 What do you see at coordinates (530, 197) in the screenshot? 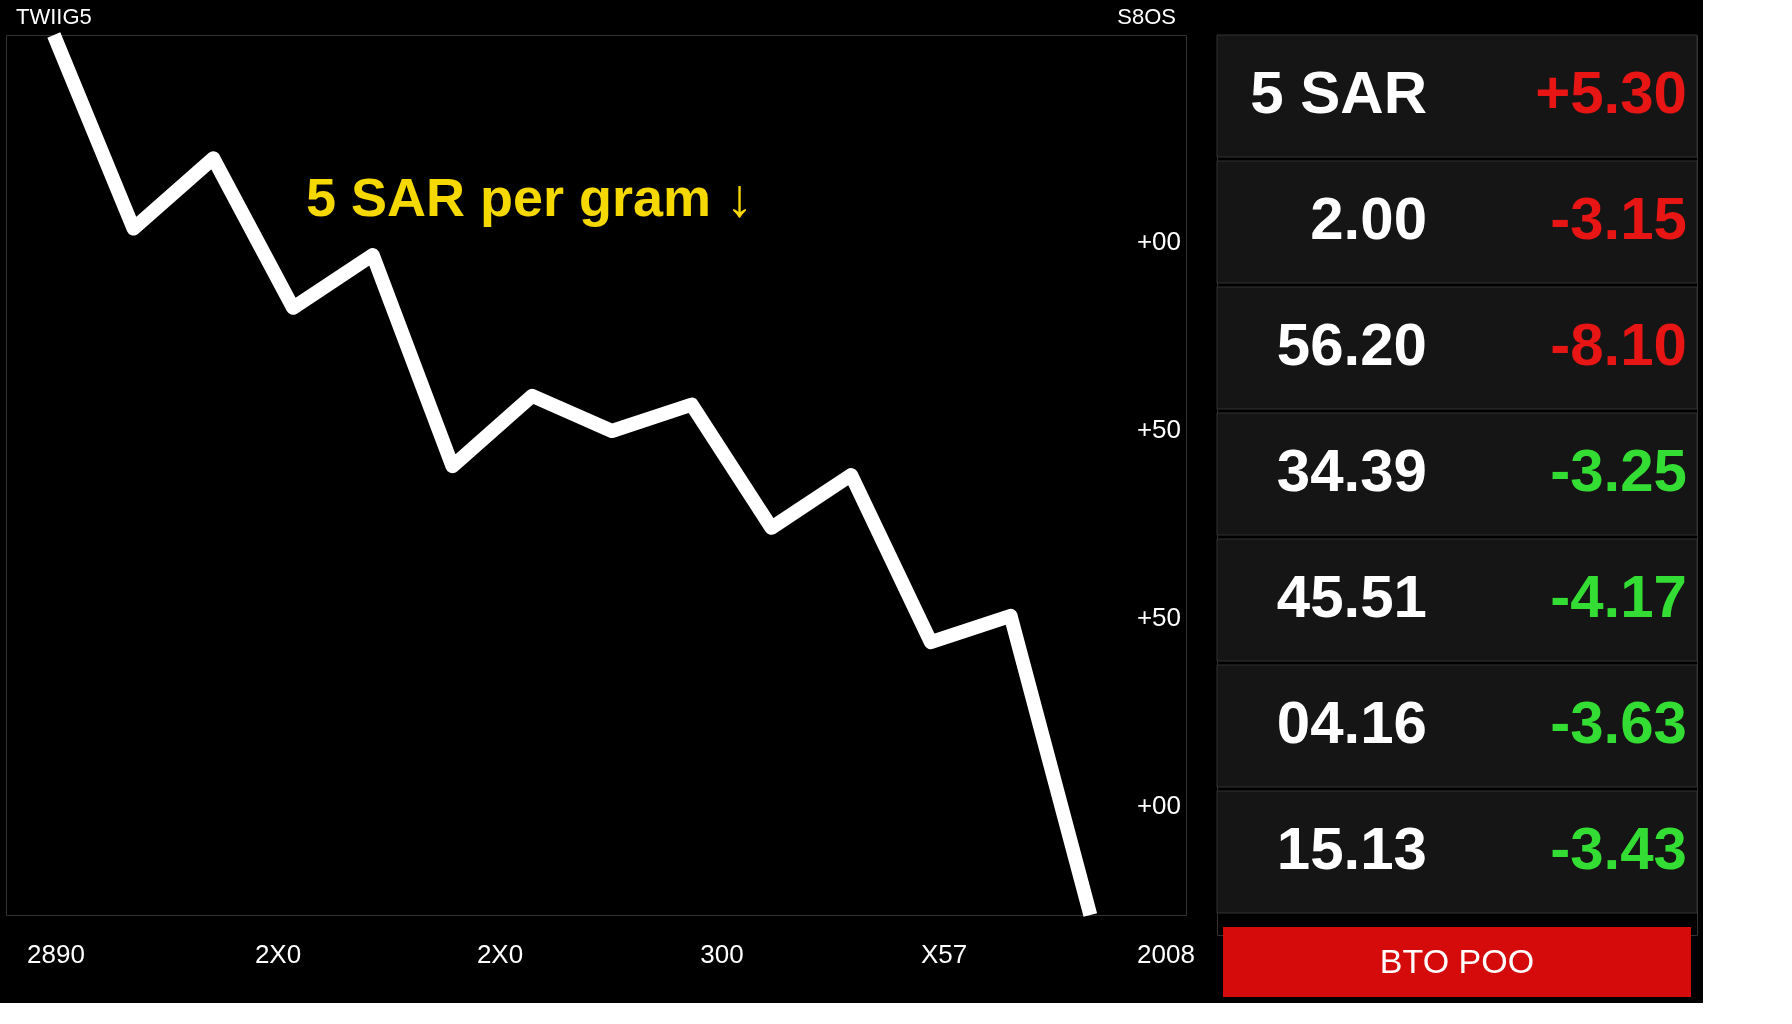
I see `text: 5 SAR per gram ↓` at bounding box center [530, 197].